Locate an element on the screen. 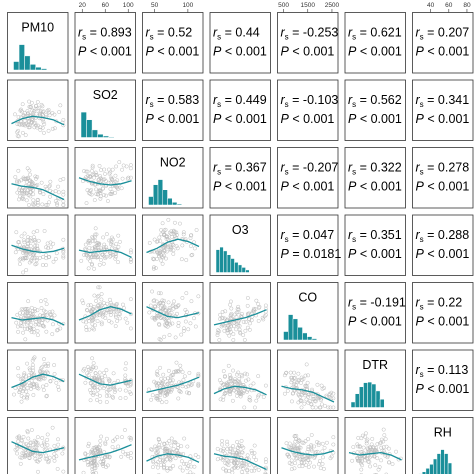 Image resolution: width=474 pixels, height=474 pixels. top-axis-tick-label: 20 is located at coordinates (83, 5).